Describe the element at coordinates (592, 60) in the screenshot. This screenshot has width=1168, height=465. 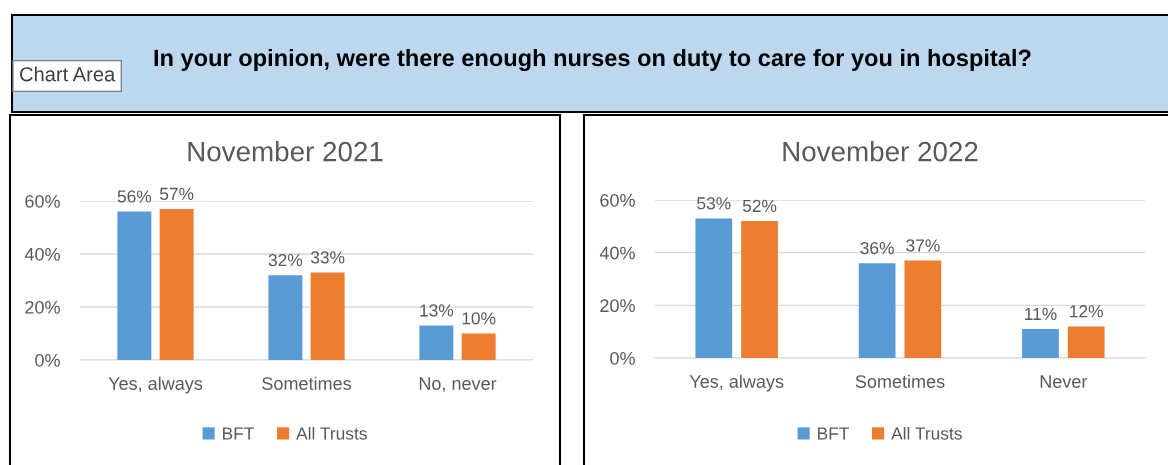
I see `text: In your opinion, were there enough nurses on duty to care for you in hospital?` at that location.